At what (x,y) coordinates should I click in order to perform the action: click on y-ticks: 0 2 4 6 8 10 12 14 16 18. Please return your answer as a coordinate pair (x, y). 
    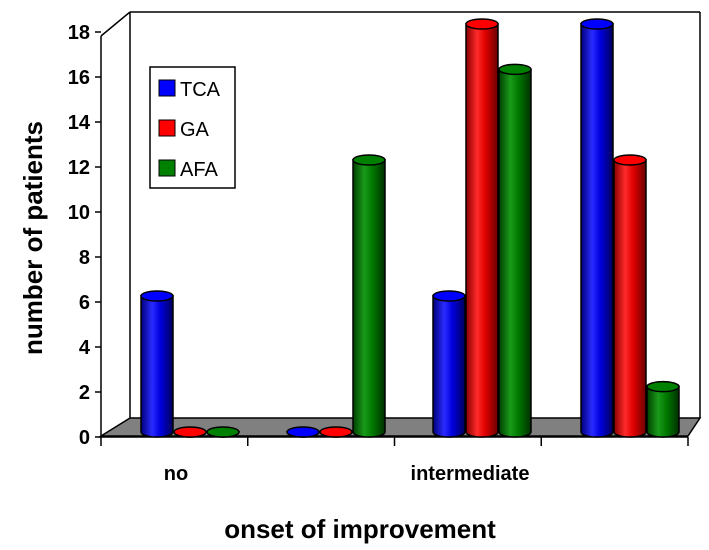
    Looking at the image, I should click on (84, 235).